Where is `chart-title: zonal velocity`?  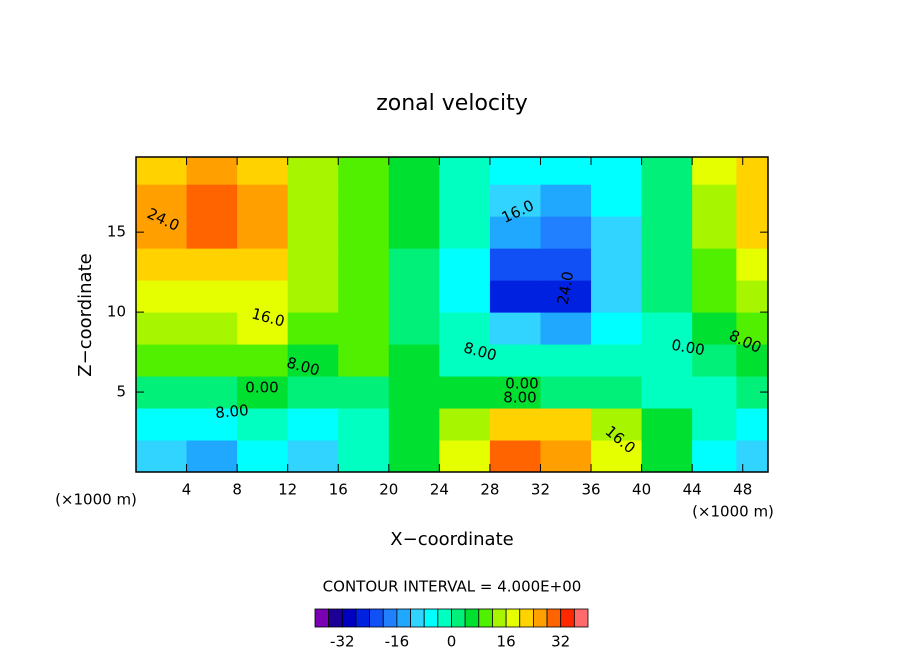 chart-title: zonal velocity is located at coordinates (452, 103).